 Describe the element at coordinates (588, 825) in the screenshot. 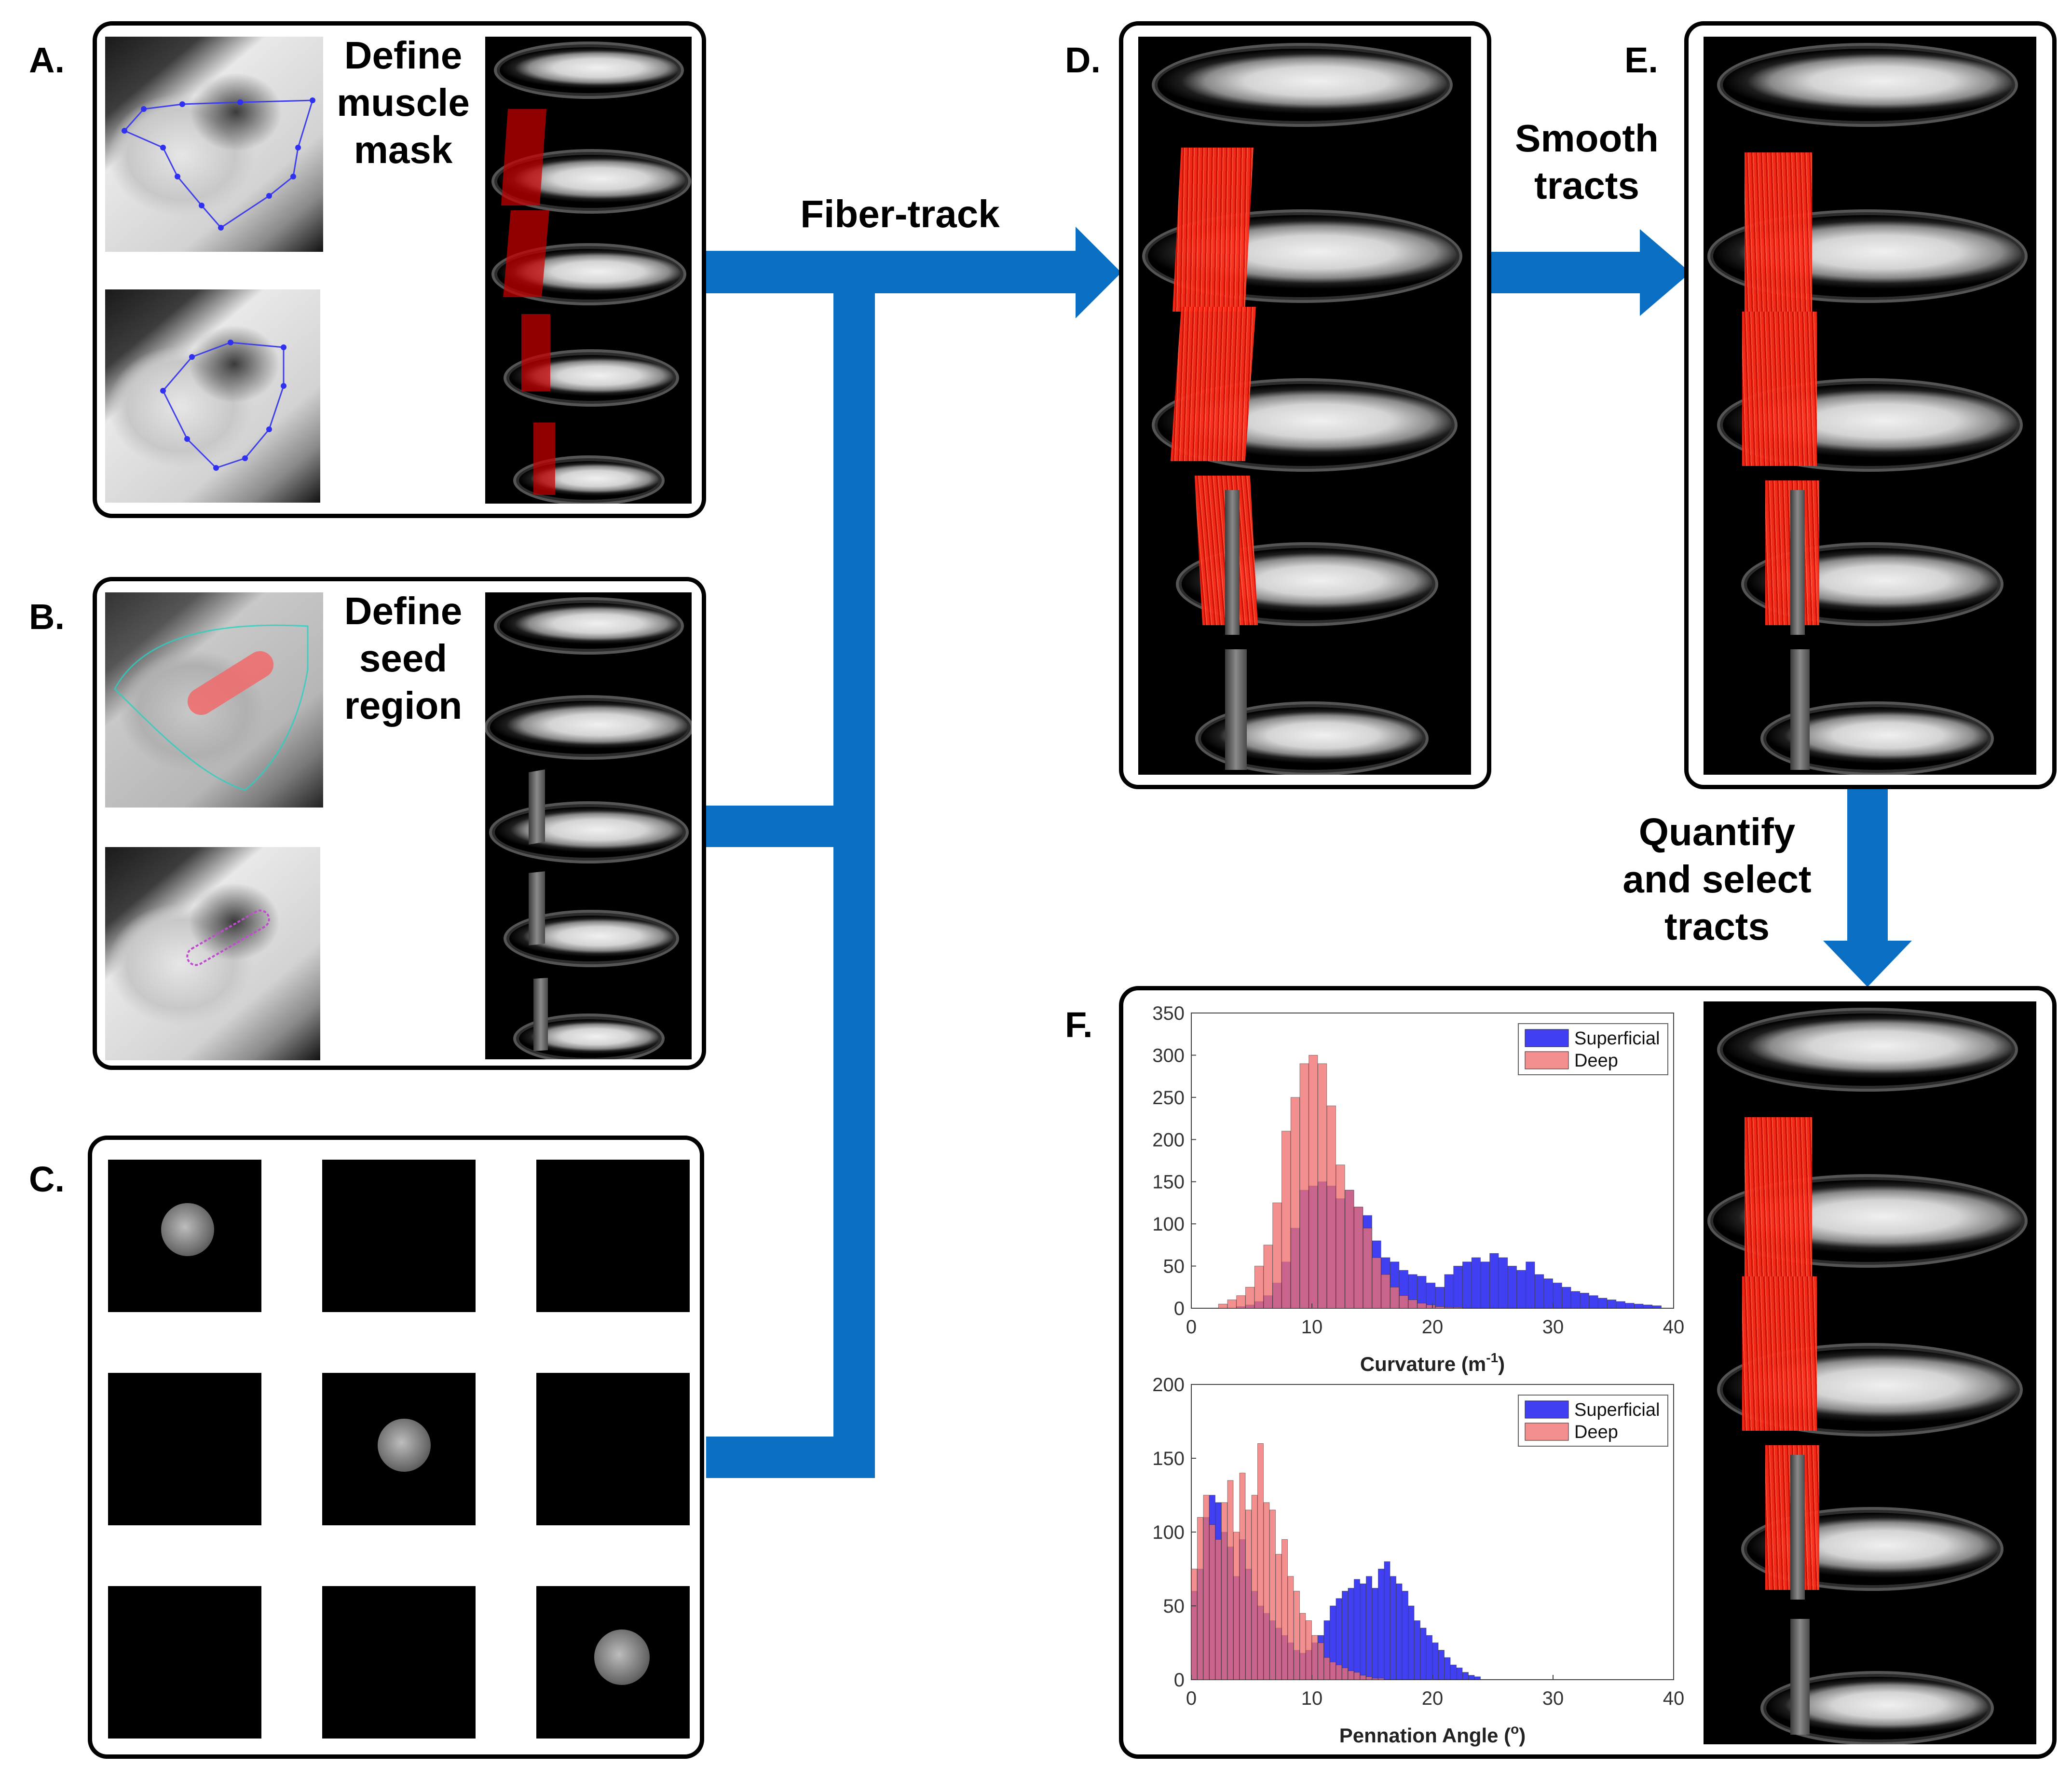

I see `seed-region-3d-stack` at that location.